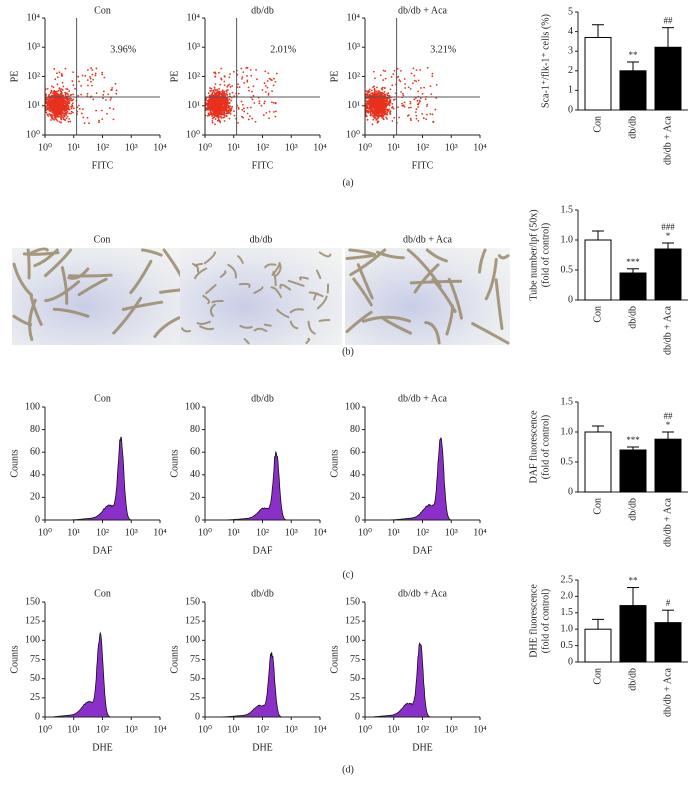 The height and width of the screenshot is (789, 696). Describe the element at coordinates (597, 124) in the screenshot. I see `x-tick-label: Con` at that location.